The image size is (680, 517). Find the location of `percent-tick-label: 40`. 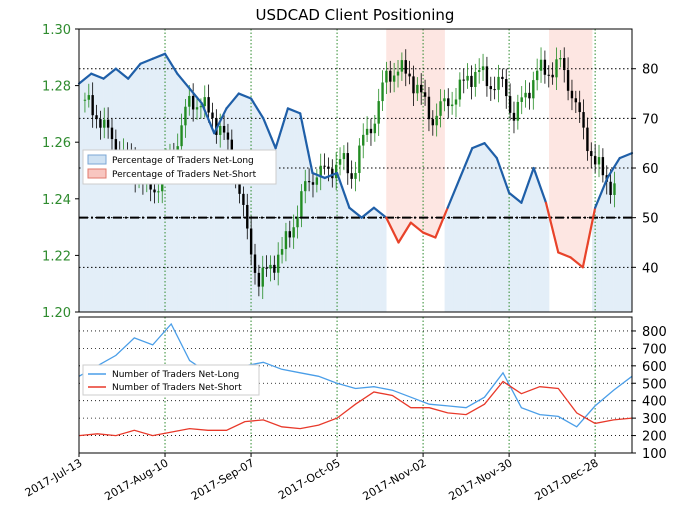

percent-tick-label: 40 is located at coordinates (650, 268).